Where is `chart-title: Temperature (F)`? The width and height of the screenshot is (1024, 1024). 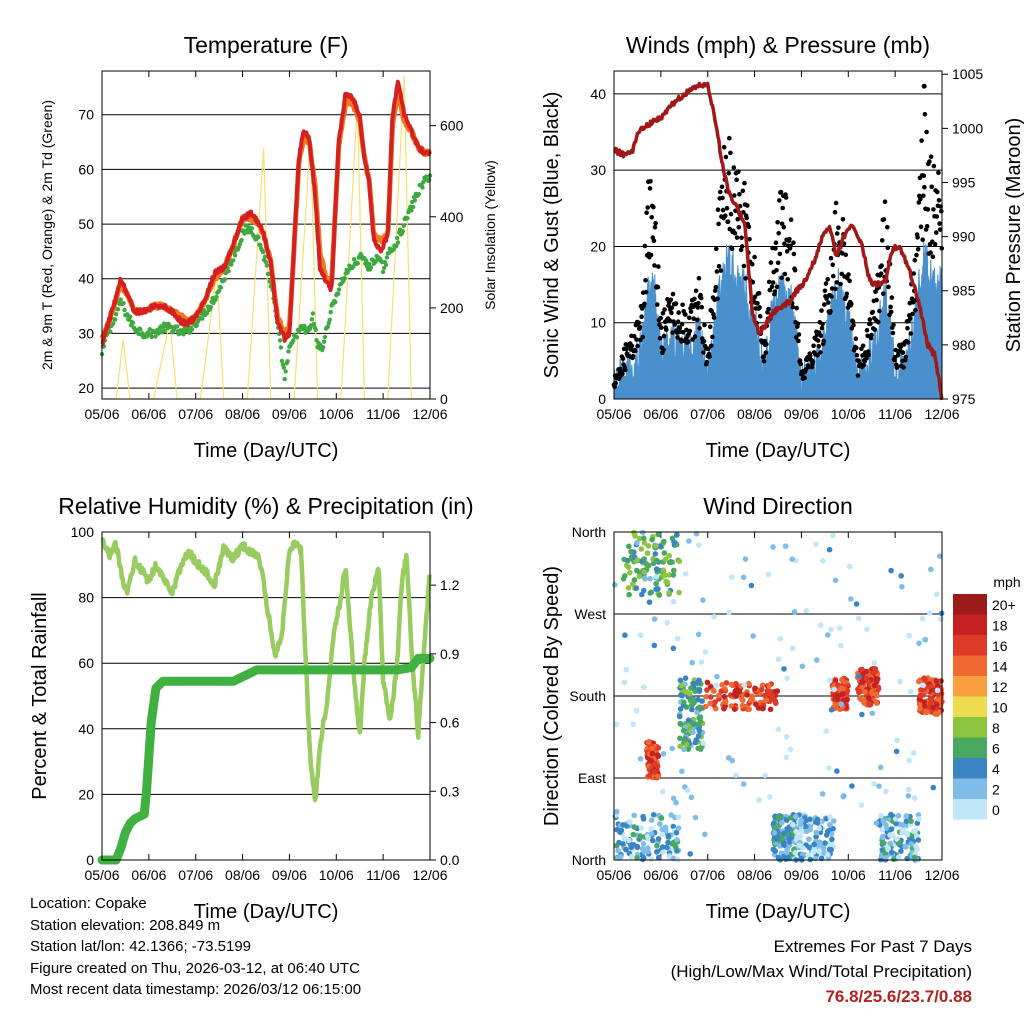
chart-title: Temperature (F) is located at coordinates (266, 45).